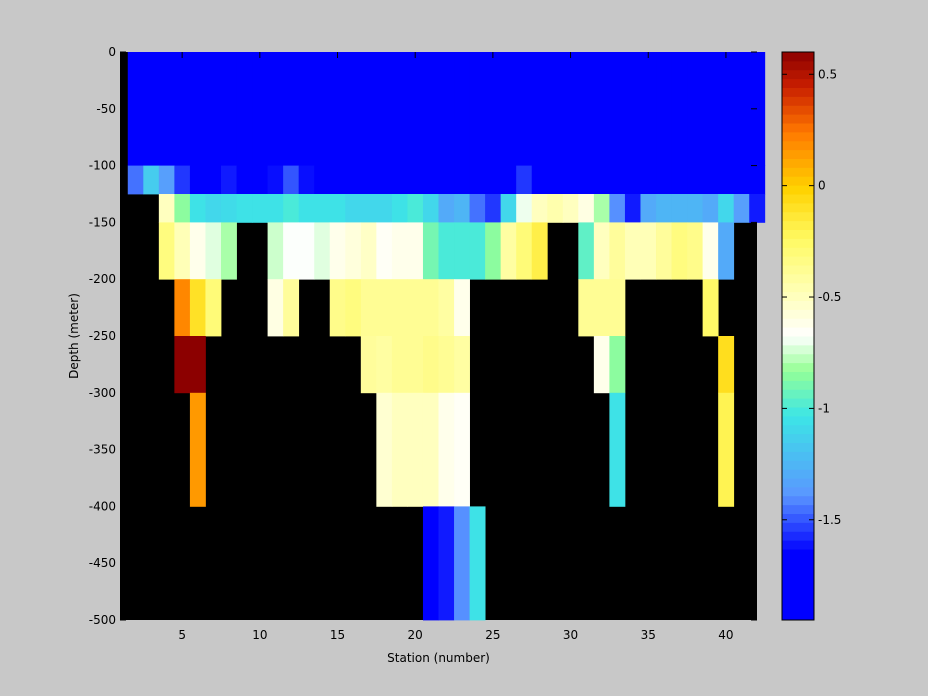 This screenshot has width=928, height=696. What do you see at coordinates (102, 506) in the screenshot?
I see `y-tick-label: -400` at bounding box center [102, 506].